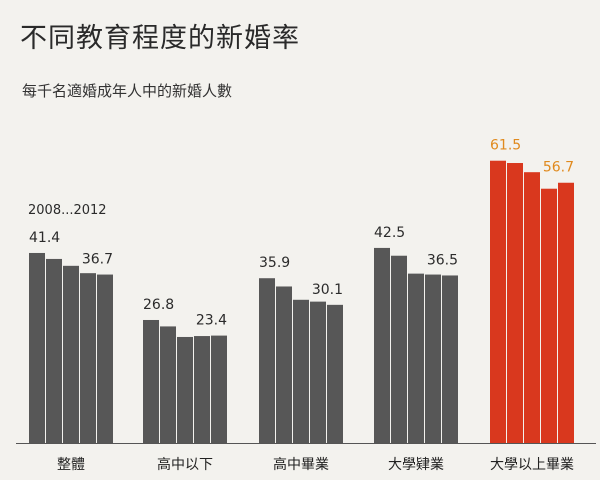 The height and width of the screenshot is (480, 600). What do you see at coordinates (442, 260) in the screenshot?
I see `value-label: 36.5` at bounding box center [442, 260].